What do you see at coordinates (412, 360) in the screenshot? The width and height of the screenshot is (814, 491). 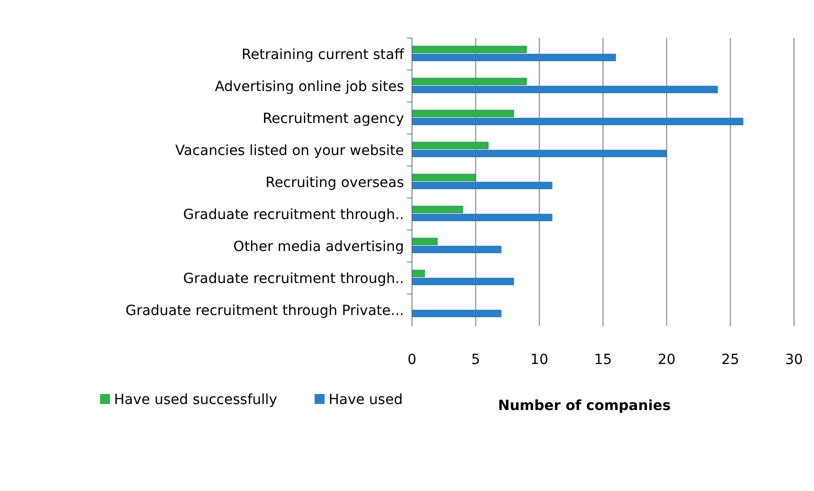 I see `x-tick-label: 0` at bounding box center [412, 360].